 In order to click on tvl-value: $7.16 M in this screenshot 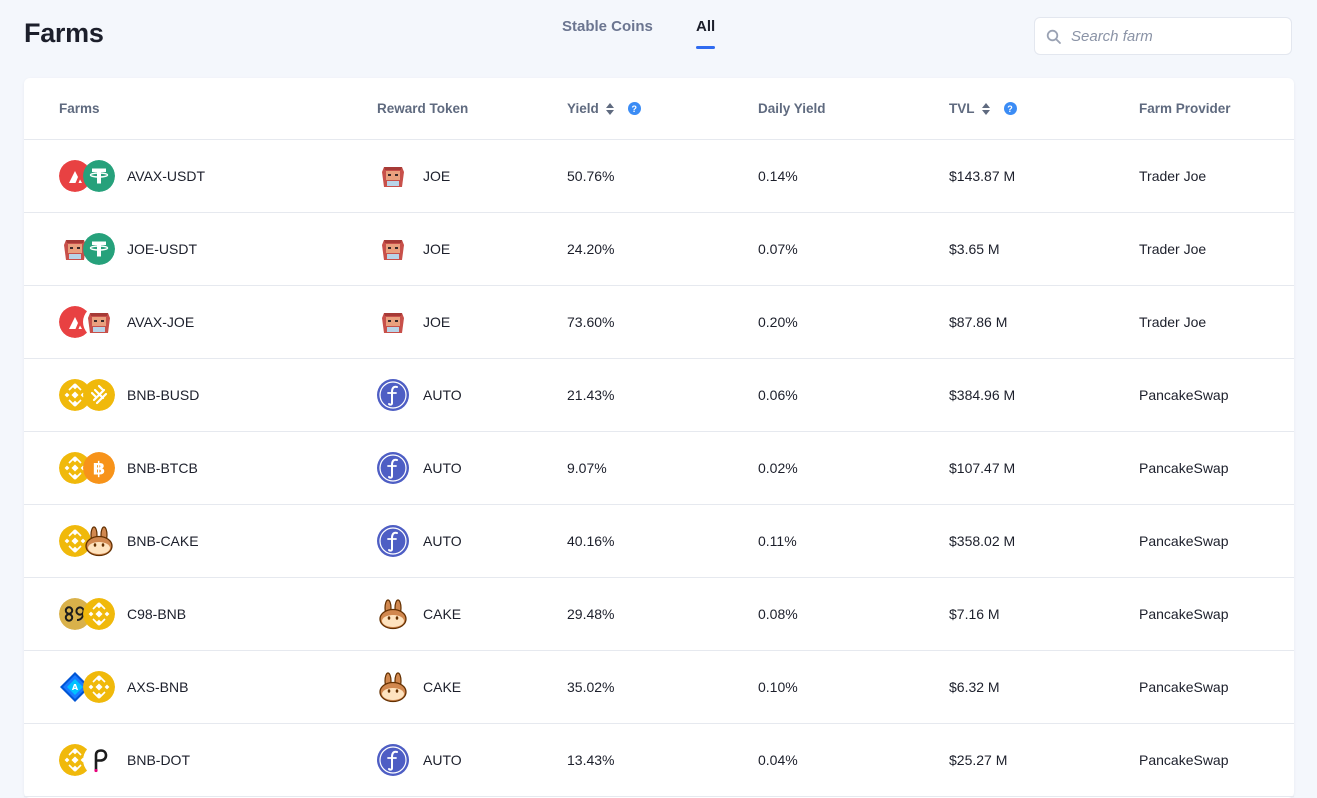, I will do `click(974, 614)`.